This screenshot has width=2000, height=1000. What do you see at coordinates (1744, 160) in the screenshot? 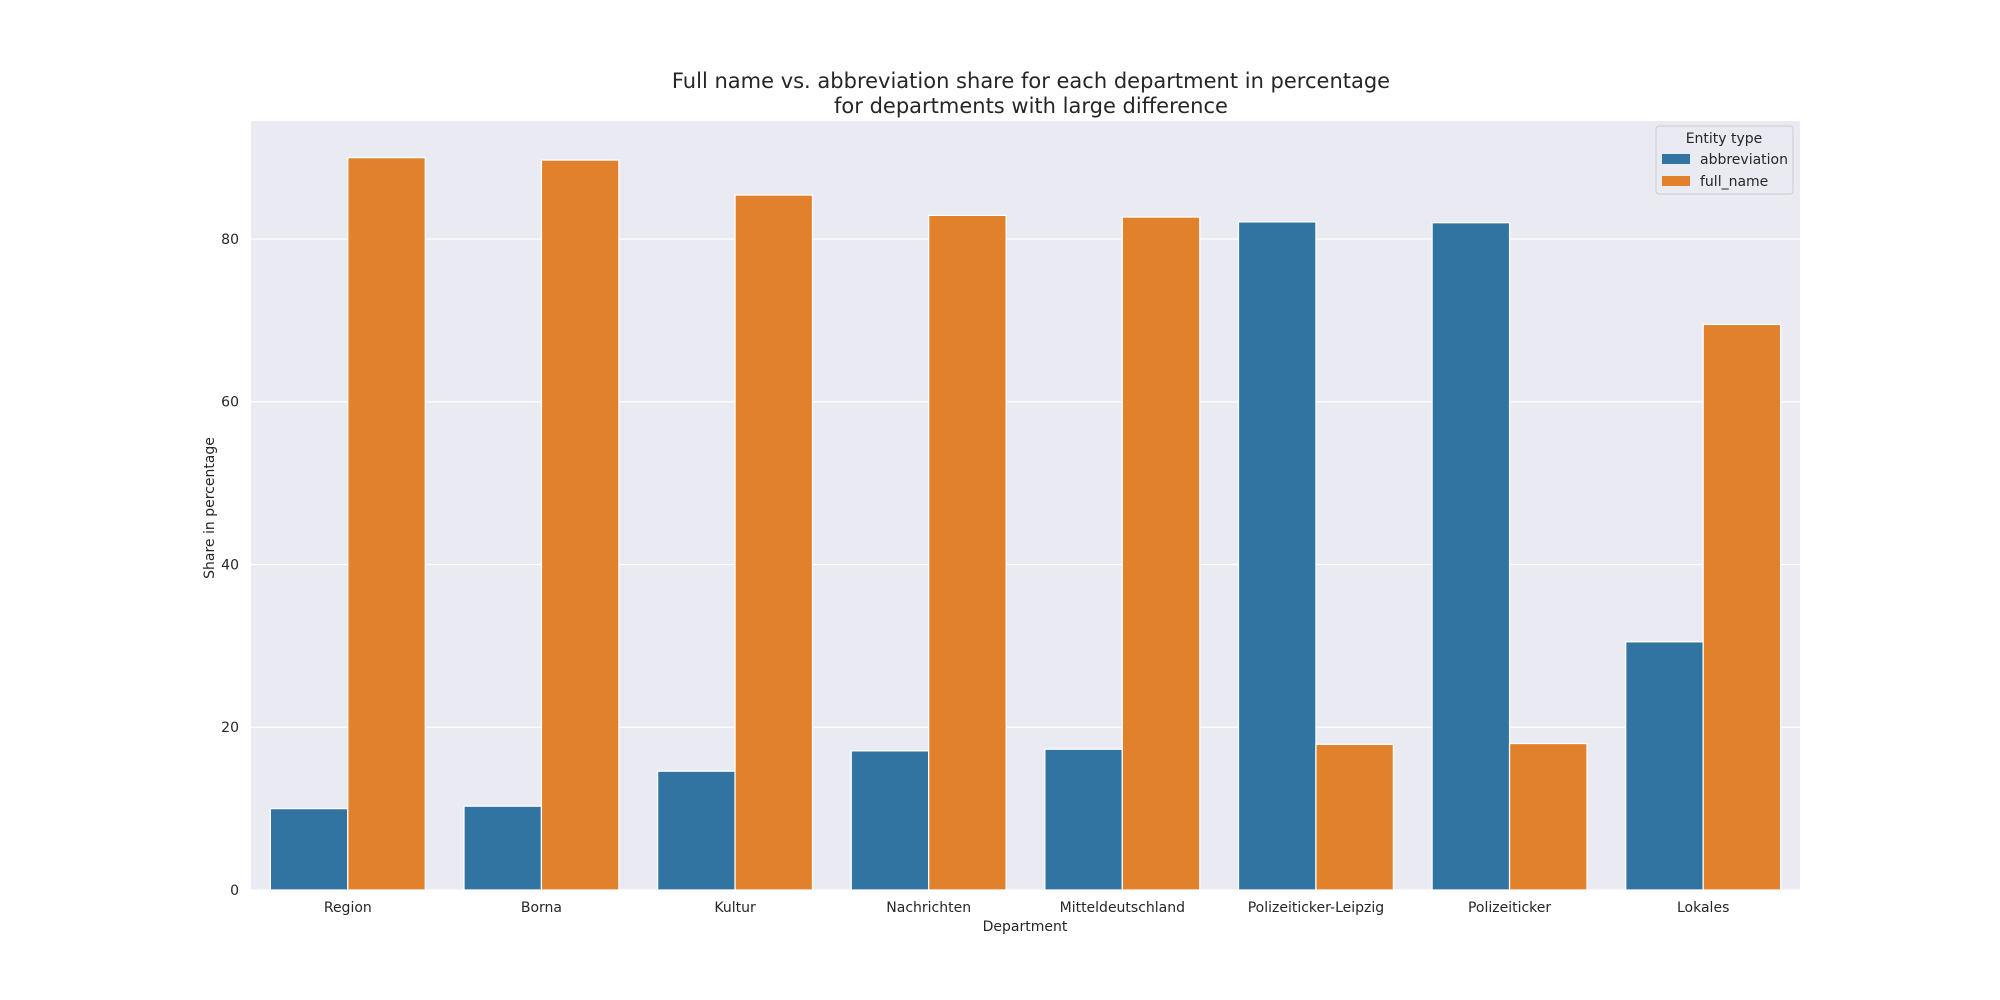
I see `legend-label-abbreviation: abbreviation` at bounding box center [1744, 160].